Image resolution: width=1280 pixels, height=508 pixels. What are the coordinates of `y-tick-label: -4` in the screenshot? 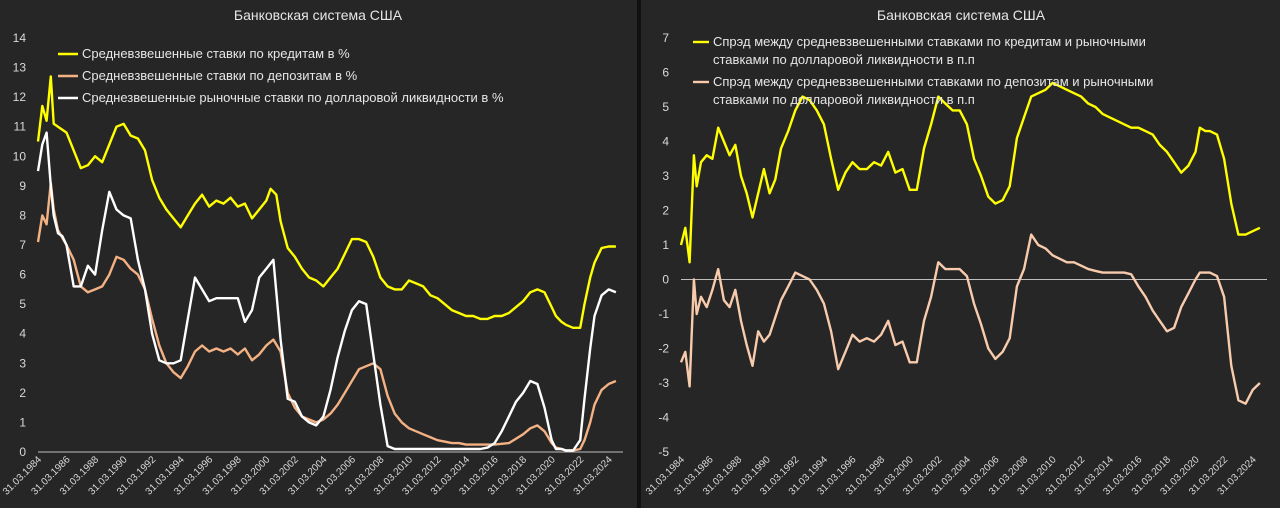 It's located at (663, 418).